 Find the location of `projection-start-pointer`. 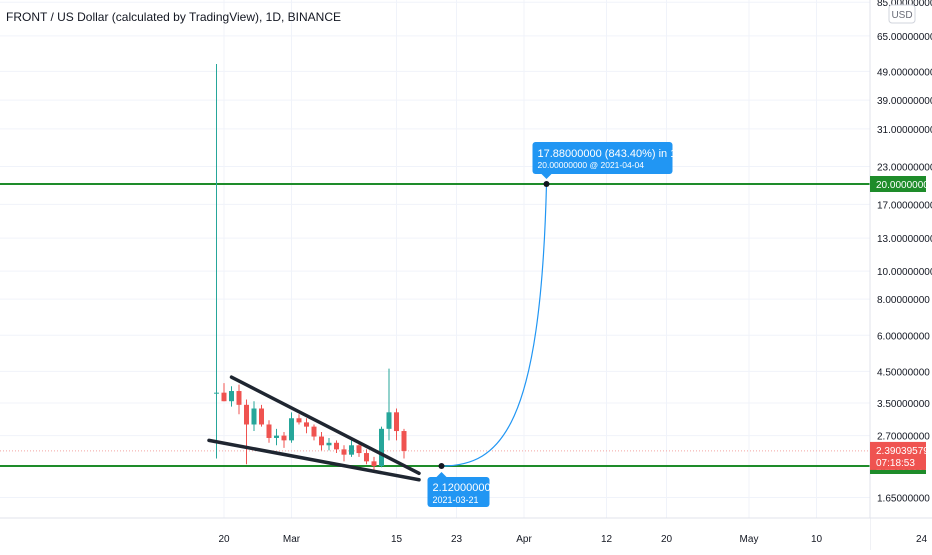

projection-start-pointer is located at coordinates (441, 474).